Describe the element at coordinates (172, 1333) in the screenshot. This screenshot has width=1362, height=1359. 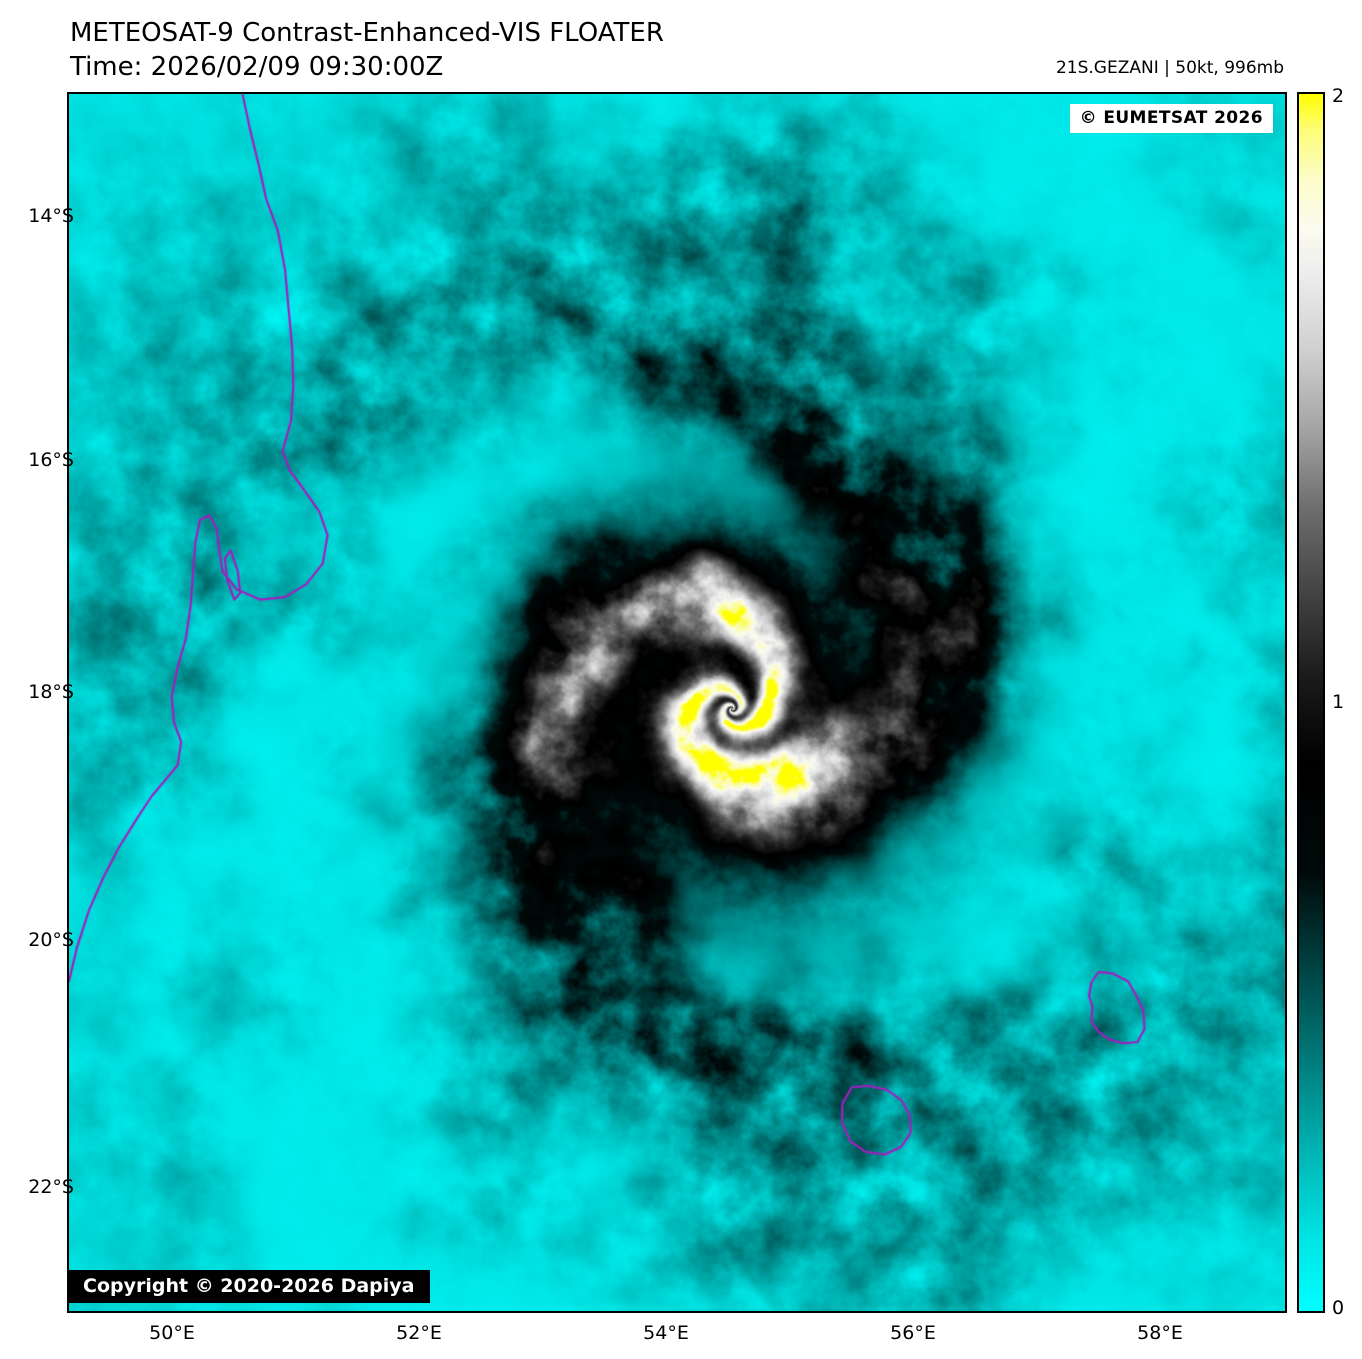
I see `lon-tick-label: 50°E` at that location.